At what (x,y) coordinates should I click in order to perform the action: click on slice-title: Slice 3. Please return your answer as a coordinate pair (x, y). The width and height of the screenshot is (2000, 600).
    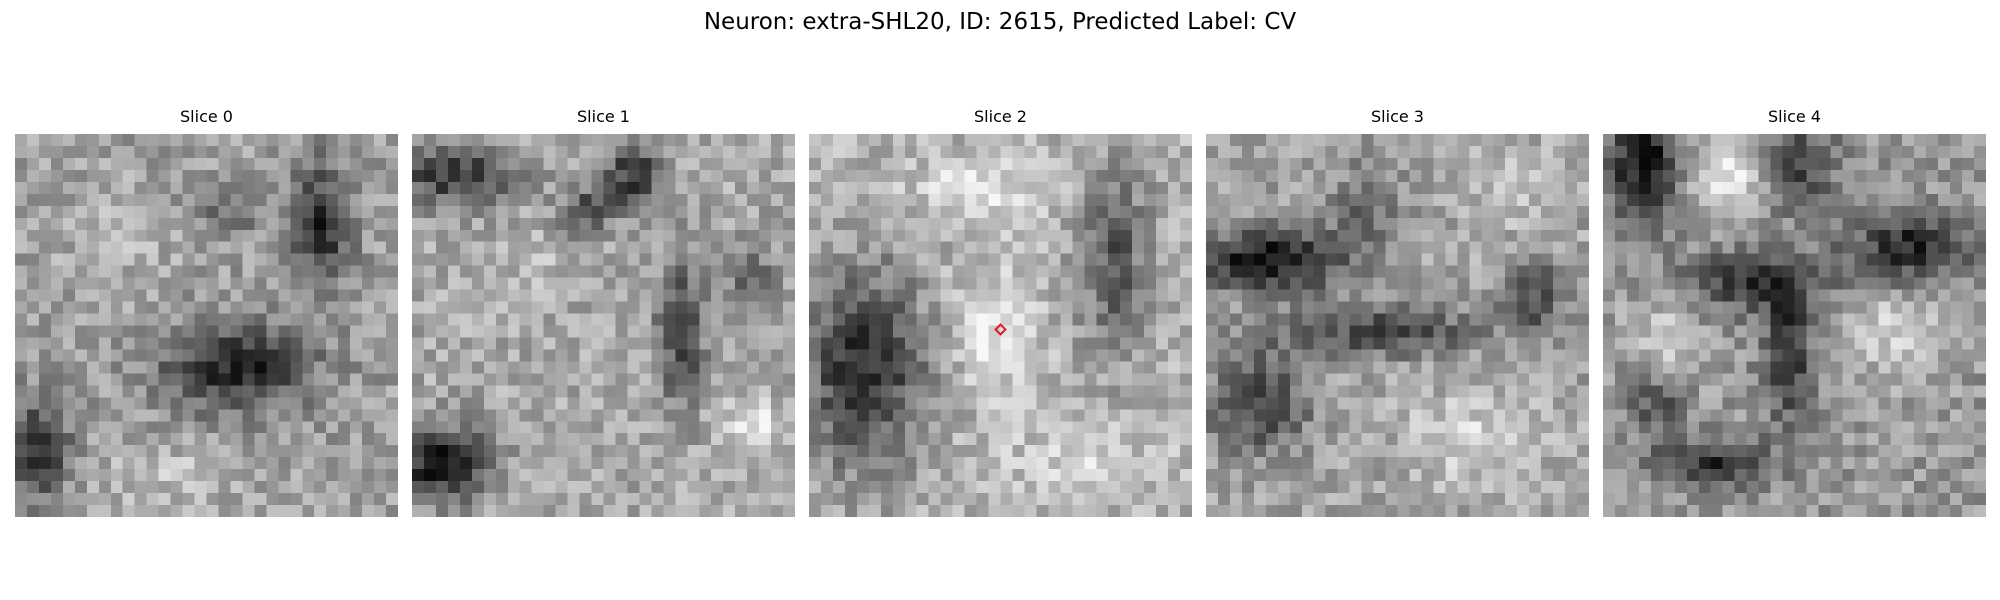
    Looking at the image, I should click on (1397, 116).